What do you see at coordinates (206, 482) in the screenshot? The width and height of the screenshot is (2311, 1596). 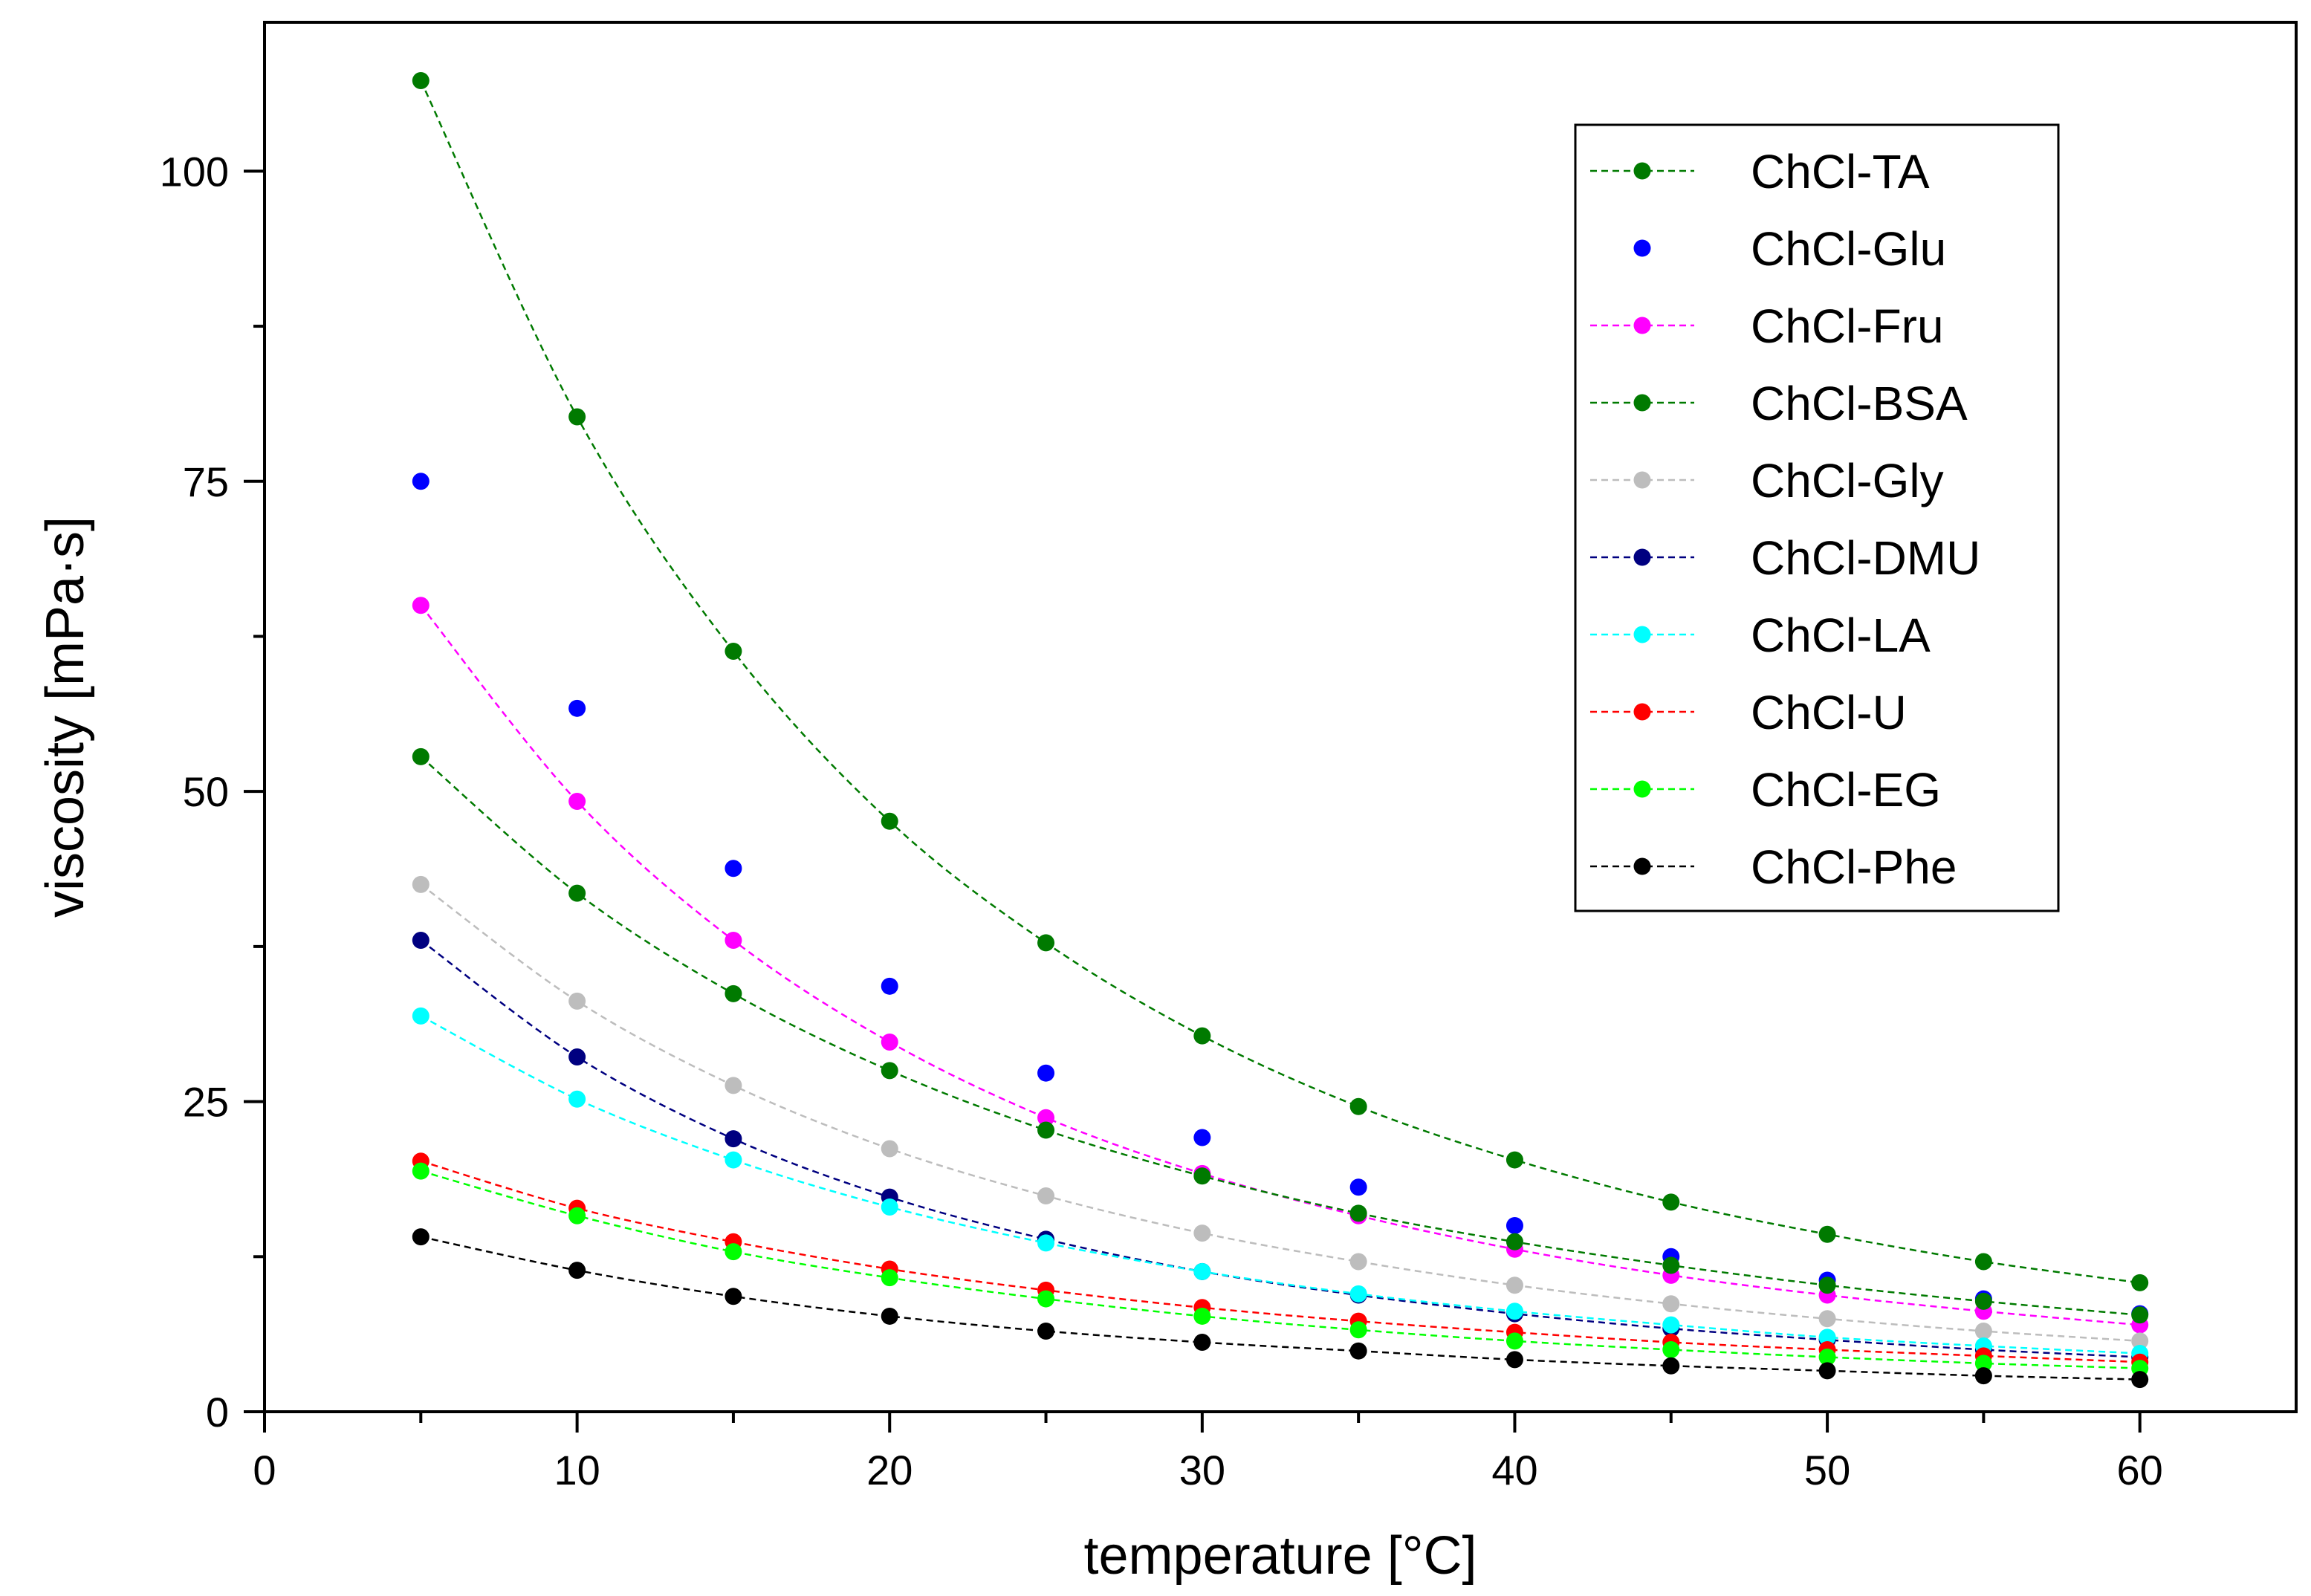 I see `y-tick-label: 75` at bounding box center [206, 482].